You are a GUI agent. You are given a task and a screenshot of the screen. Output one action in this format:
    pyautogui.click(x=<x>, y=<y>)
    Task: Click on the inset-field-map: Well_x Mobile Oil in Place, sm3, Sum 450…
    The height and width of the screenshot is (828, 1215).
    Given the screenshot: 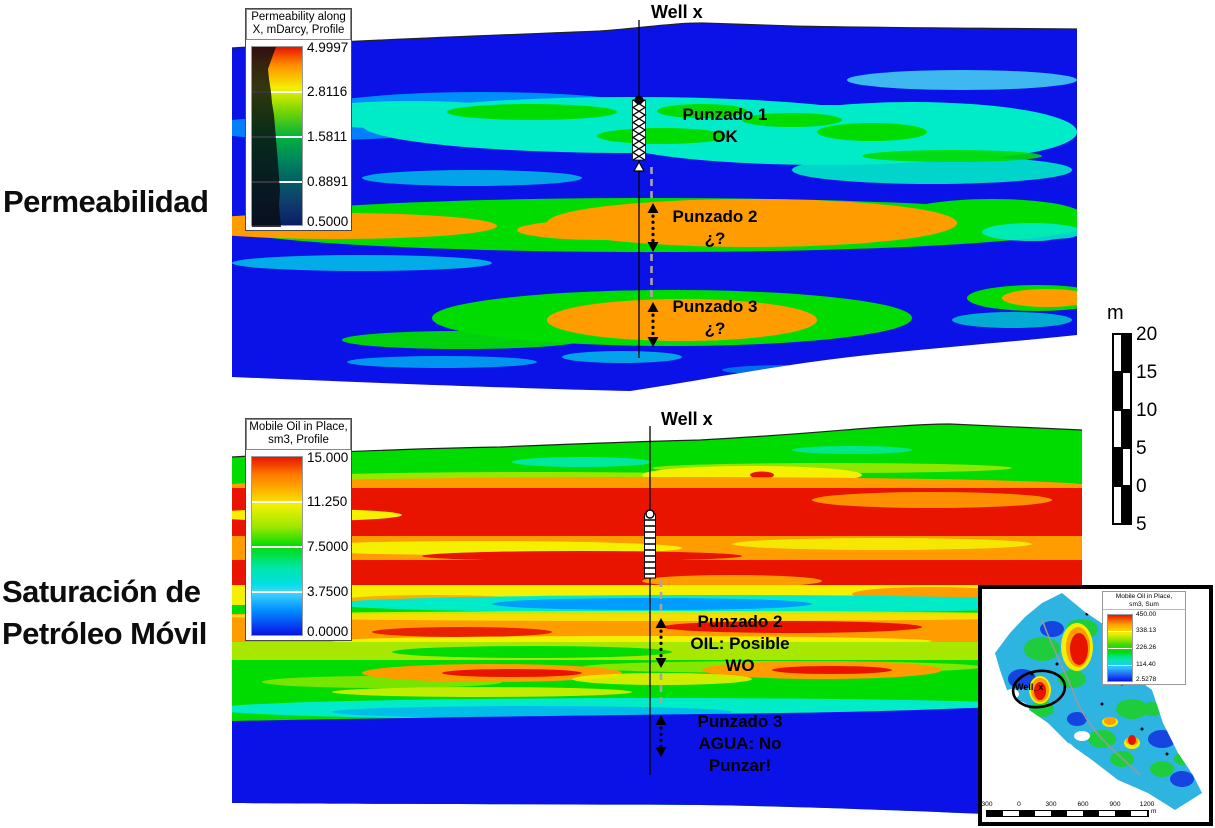 What is the action you would take?
    pyautogui.click(x=1095, y=705)
    